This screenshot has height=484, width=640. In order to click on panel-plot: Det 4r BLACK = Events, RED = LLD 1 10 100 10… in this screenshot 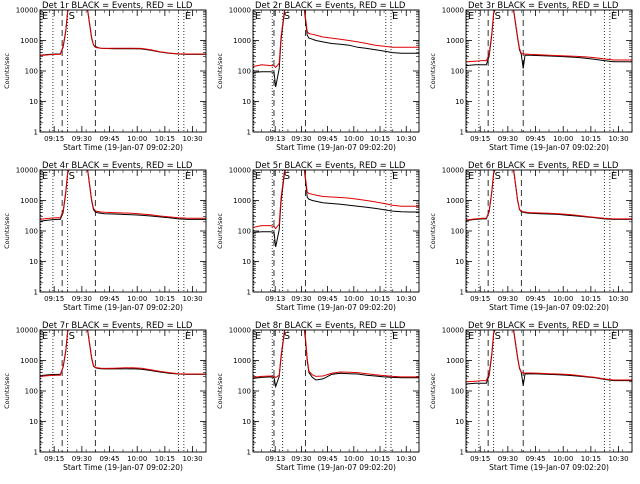, I will do `click(105, 236)`.